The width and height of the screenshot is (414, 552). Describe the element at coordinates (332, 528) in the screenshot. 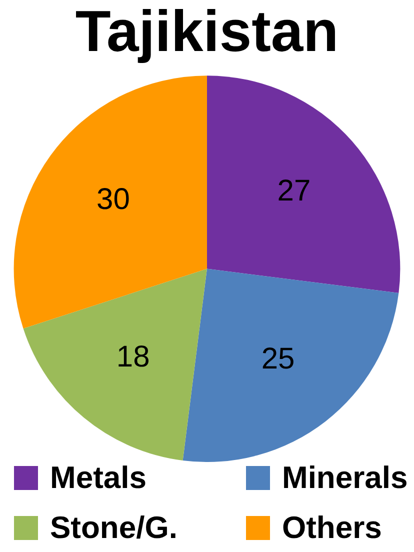

I see `legend-label: Others` at that location.